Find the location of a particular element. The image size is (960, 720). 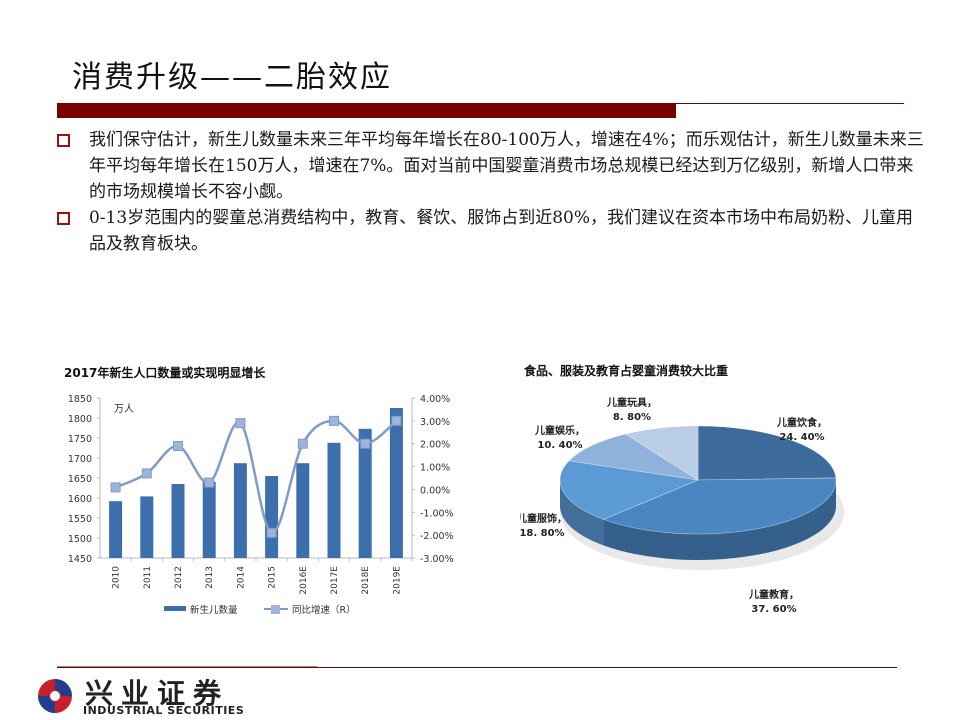

svg-text: 2018E is located at coordinates (366, 580).